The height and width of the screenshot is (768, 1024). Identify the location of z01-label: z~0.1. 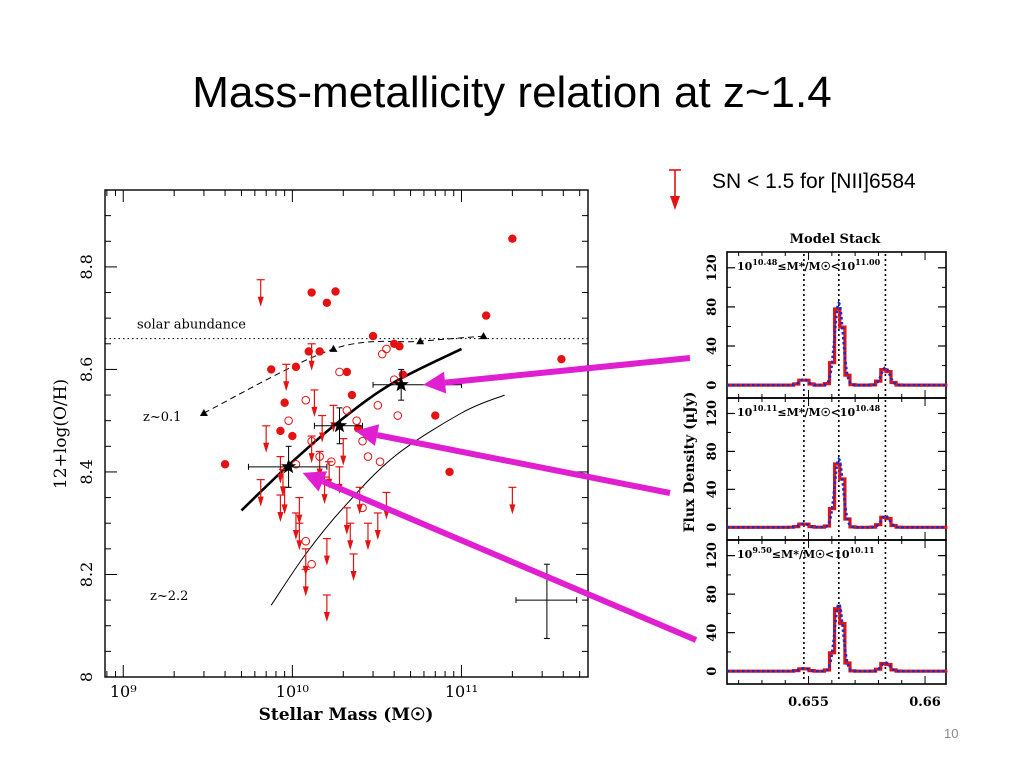
(162, 417).